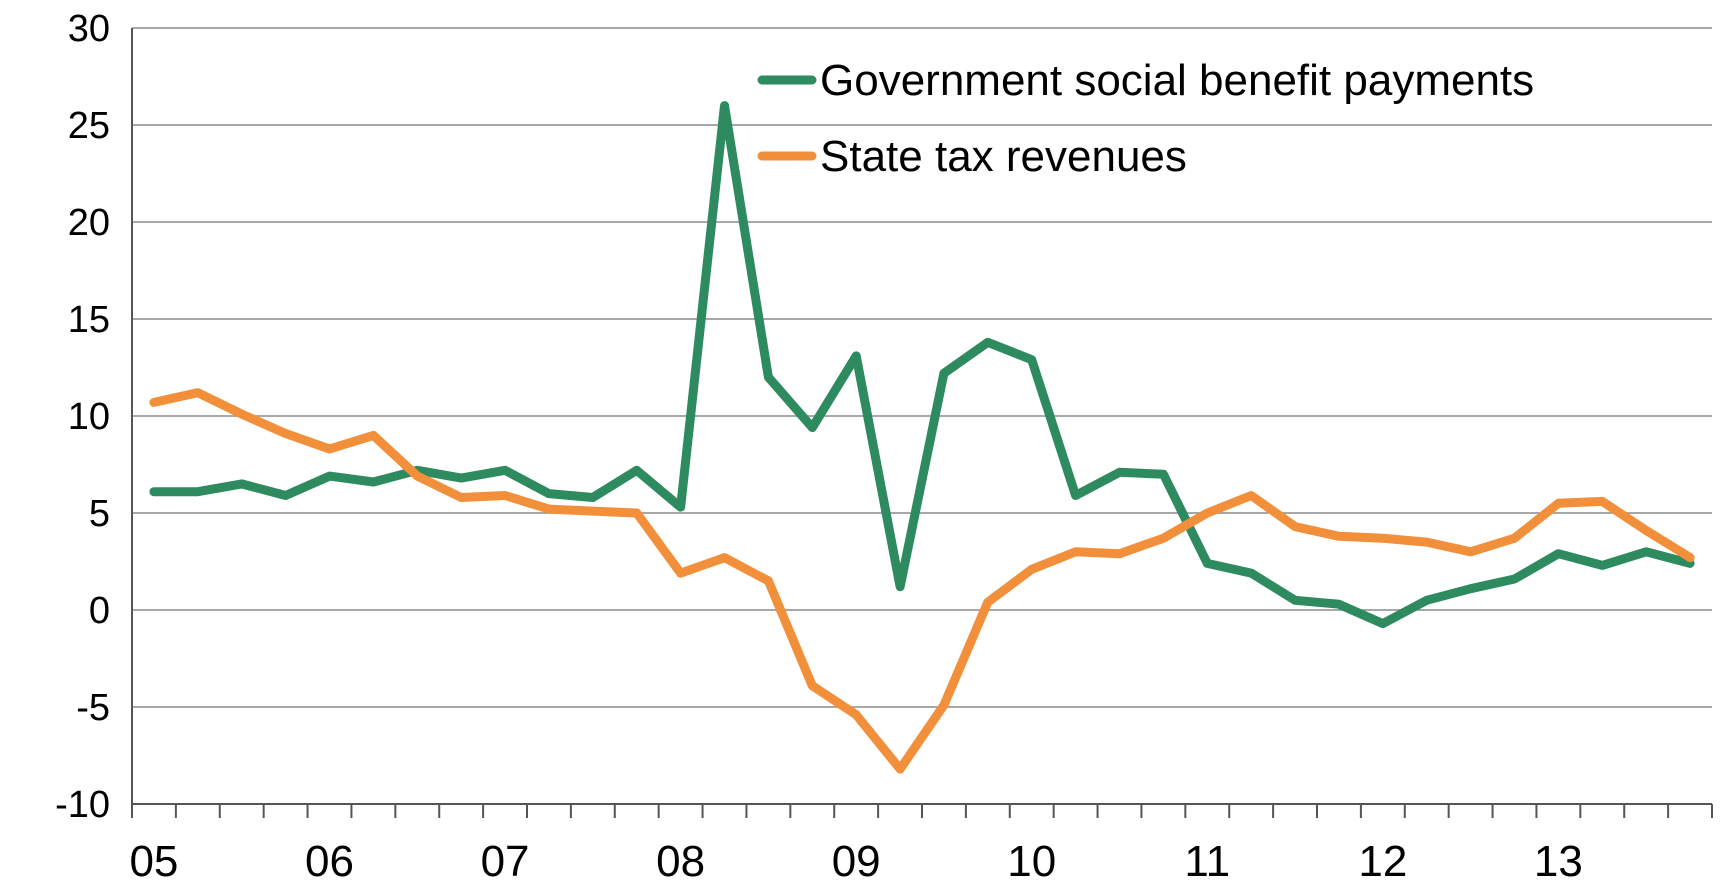 This screenshot has height=889, width=1721. I want to click on x-tick-label: 07, so click(505, 861).